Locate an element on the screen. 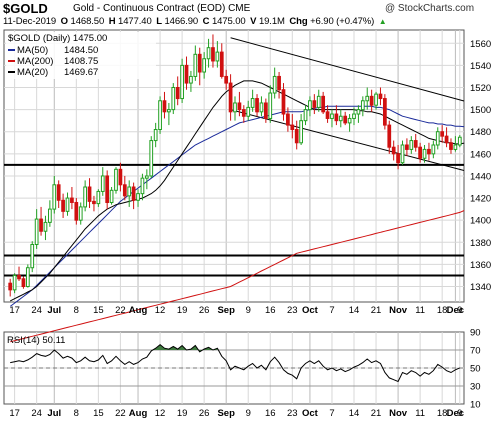 The width and height of the screenshot is (496, 428). rsi-x-tick-label: 19 is located at coordinates (182, 413).